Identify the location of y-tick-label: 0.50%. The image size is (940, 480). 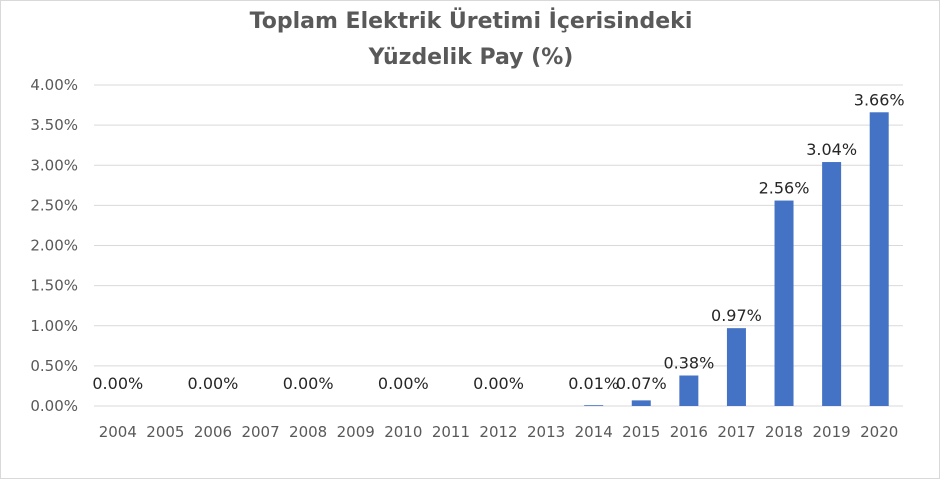
(54, 366).